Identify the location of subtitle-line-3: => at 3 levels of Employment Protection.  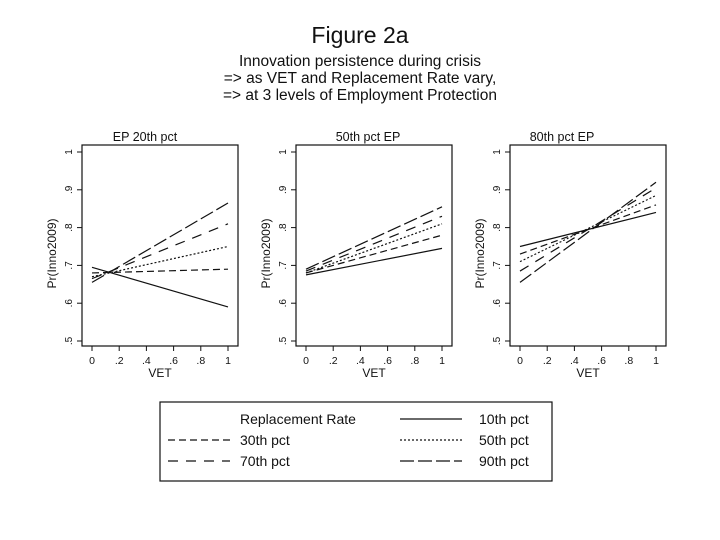
(360, 95).